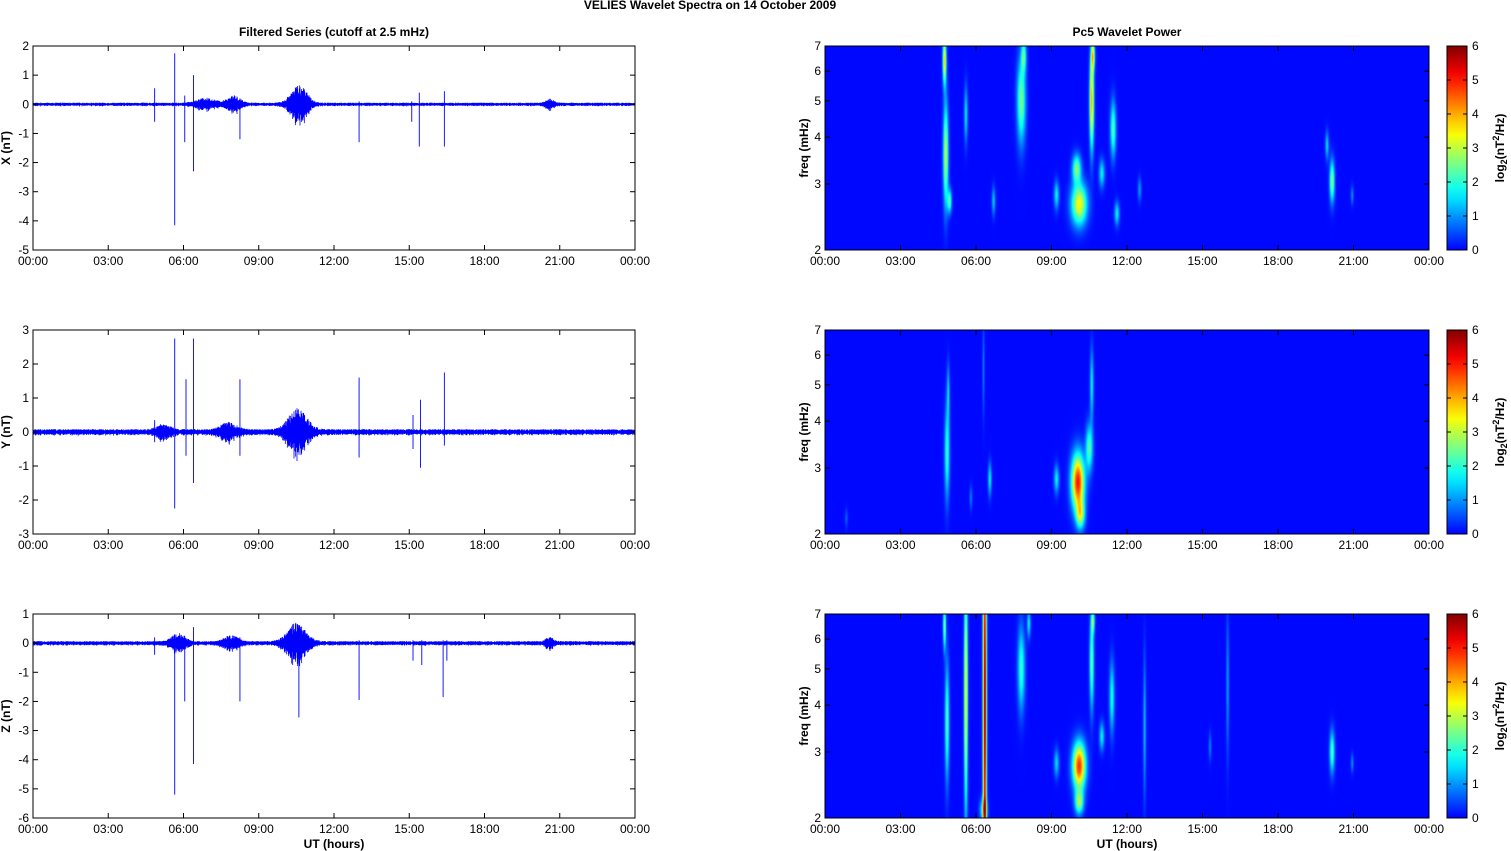  What do you see at coordinates (1127, 432) in the screenshot?
I see `wavelet-power-raster` at bounding box center [1127, 432].